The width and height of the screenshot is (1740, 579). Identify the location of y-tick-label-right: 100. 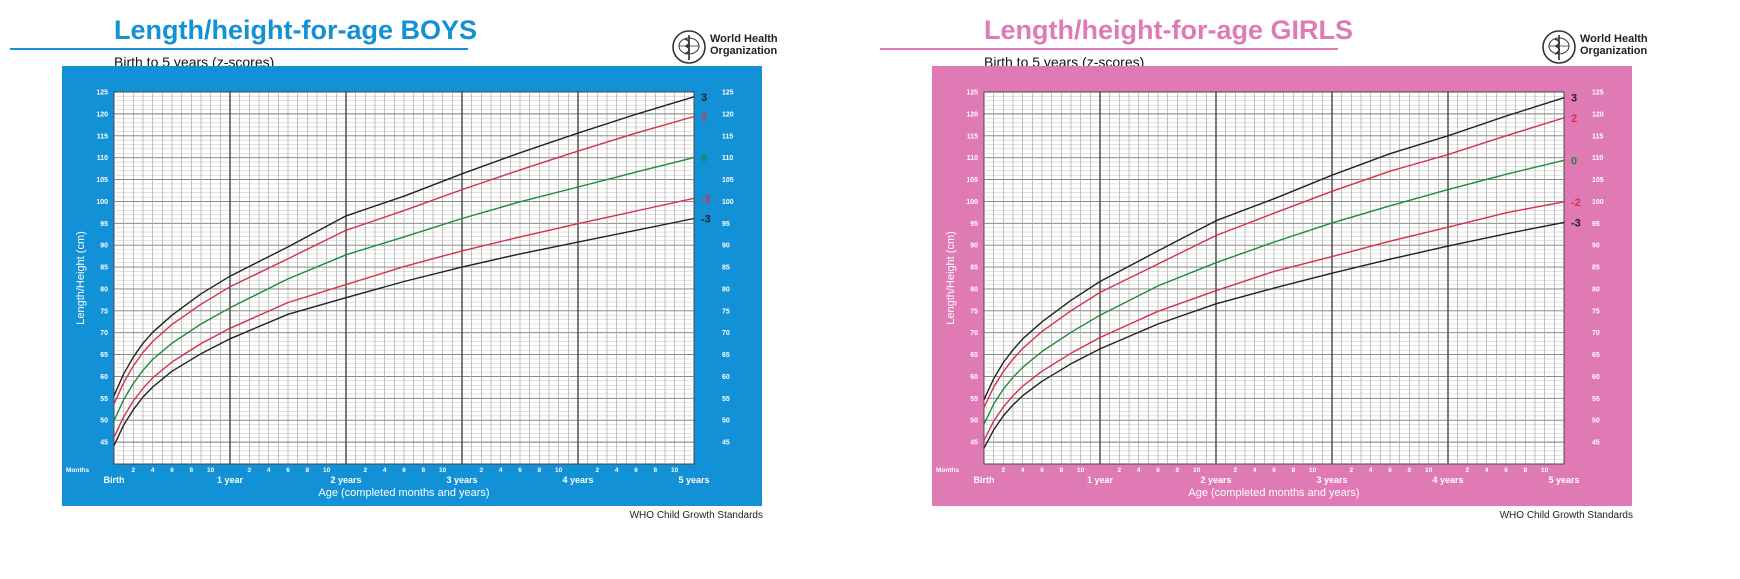
(728, 202).